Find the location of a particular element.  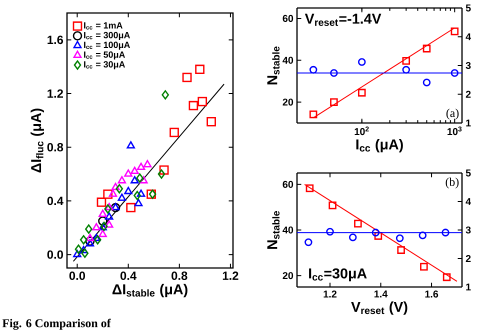

y-axis-title: ΔI$_{fluc}$ (μA) is located at coordinates (37, 140).